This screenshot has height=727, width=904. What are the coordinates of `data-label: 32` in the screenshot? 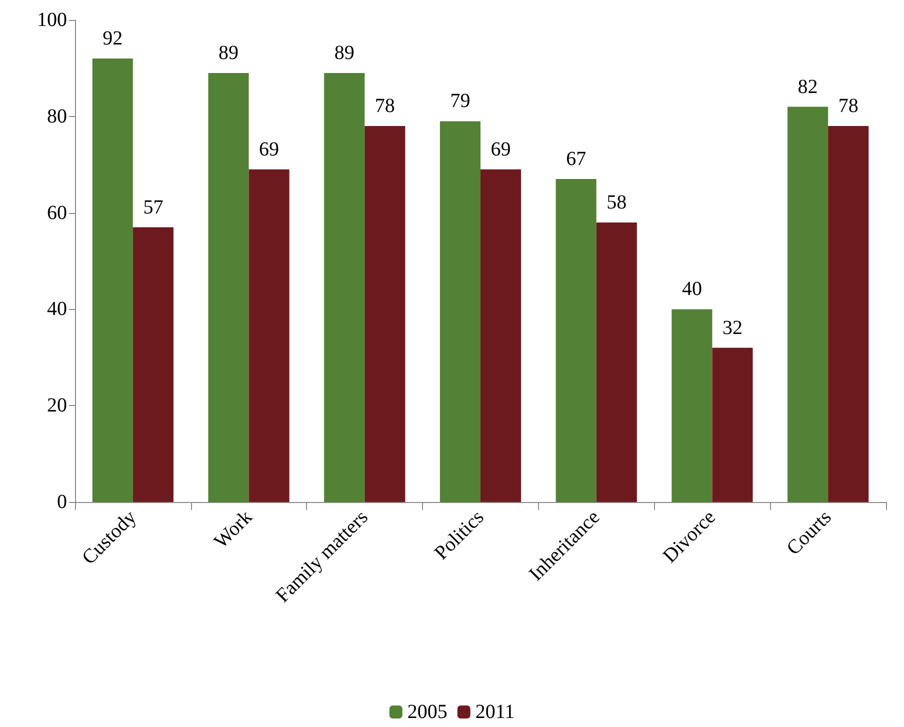 It's located at (732, 327).